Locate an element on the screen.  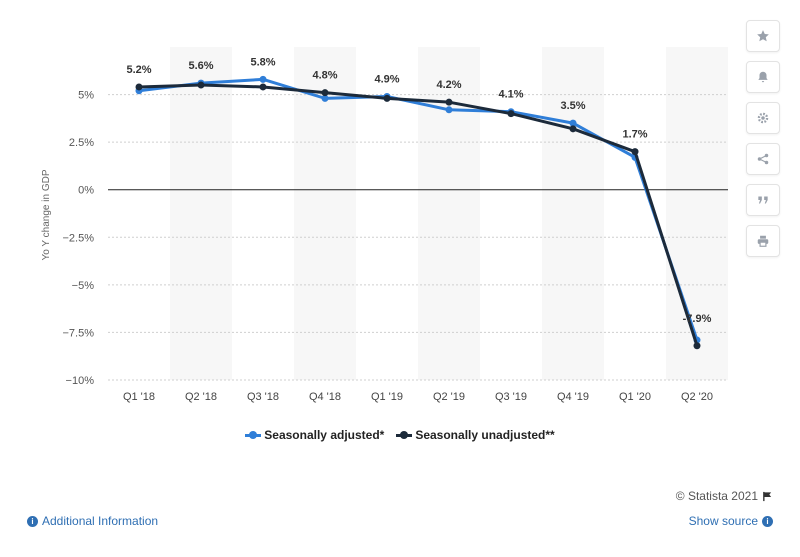
gear-icon is located at coordinates (763, 118).